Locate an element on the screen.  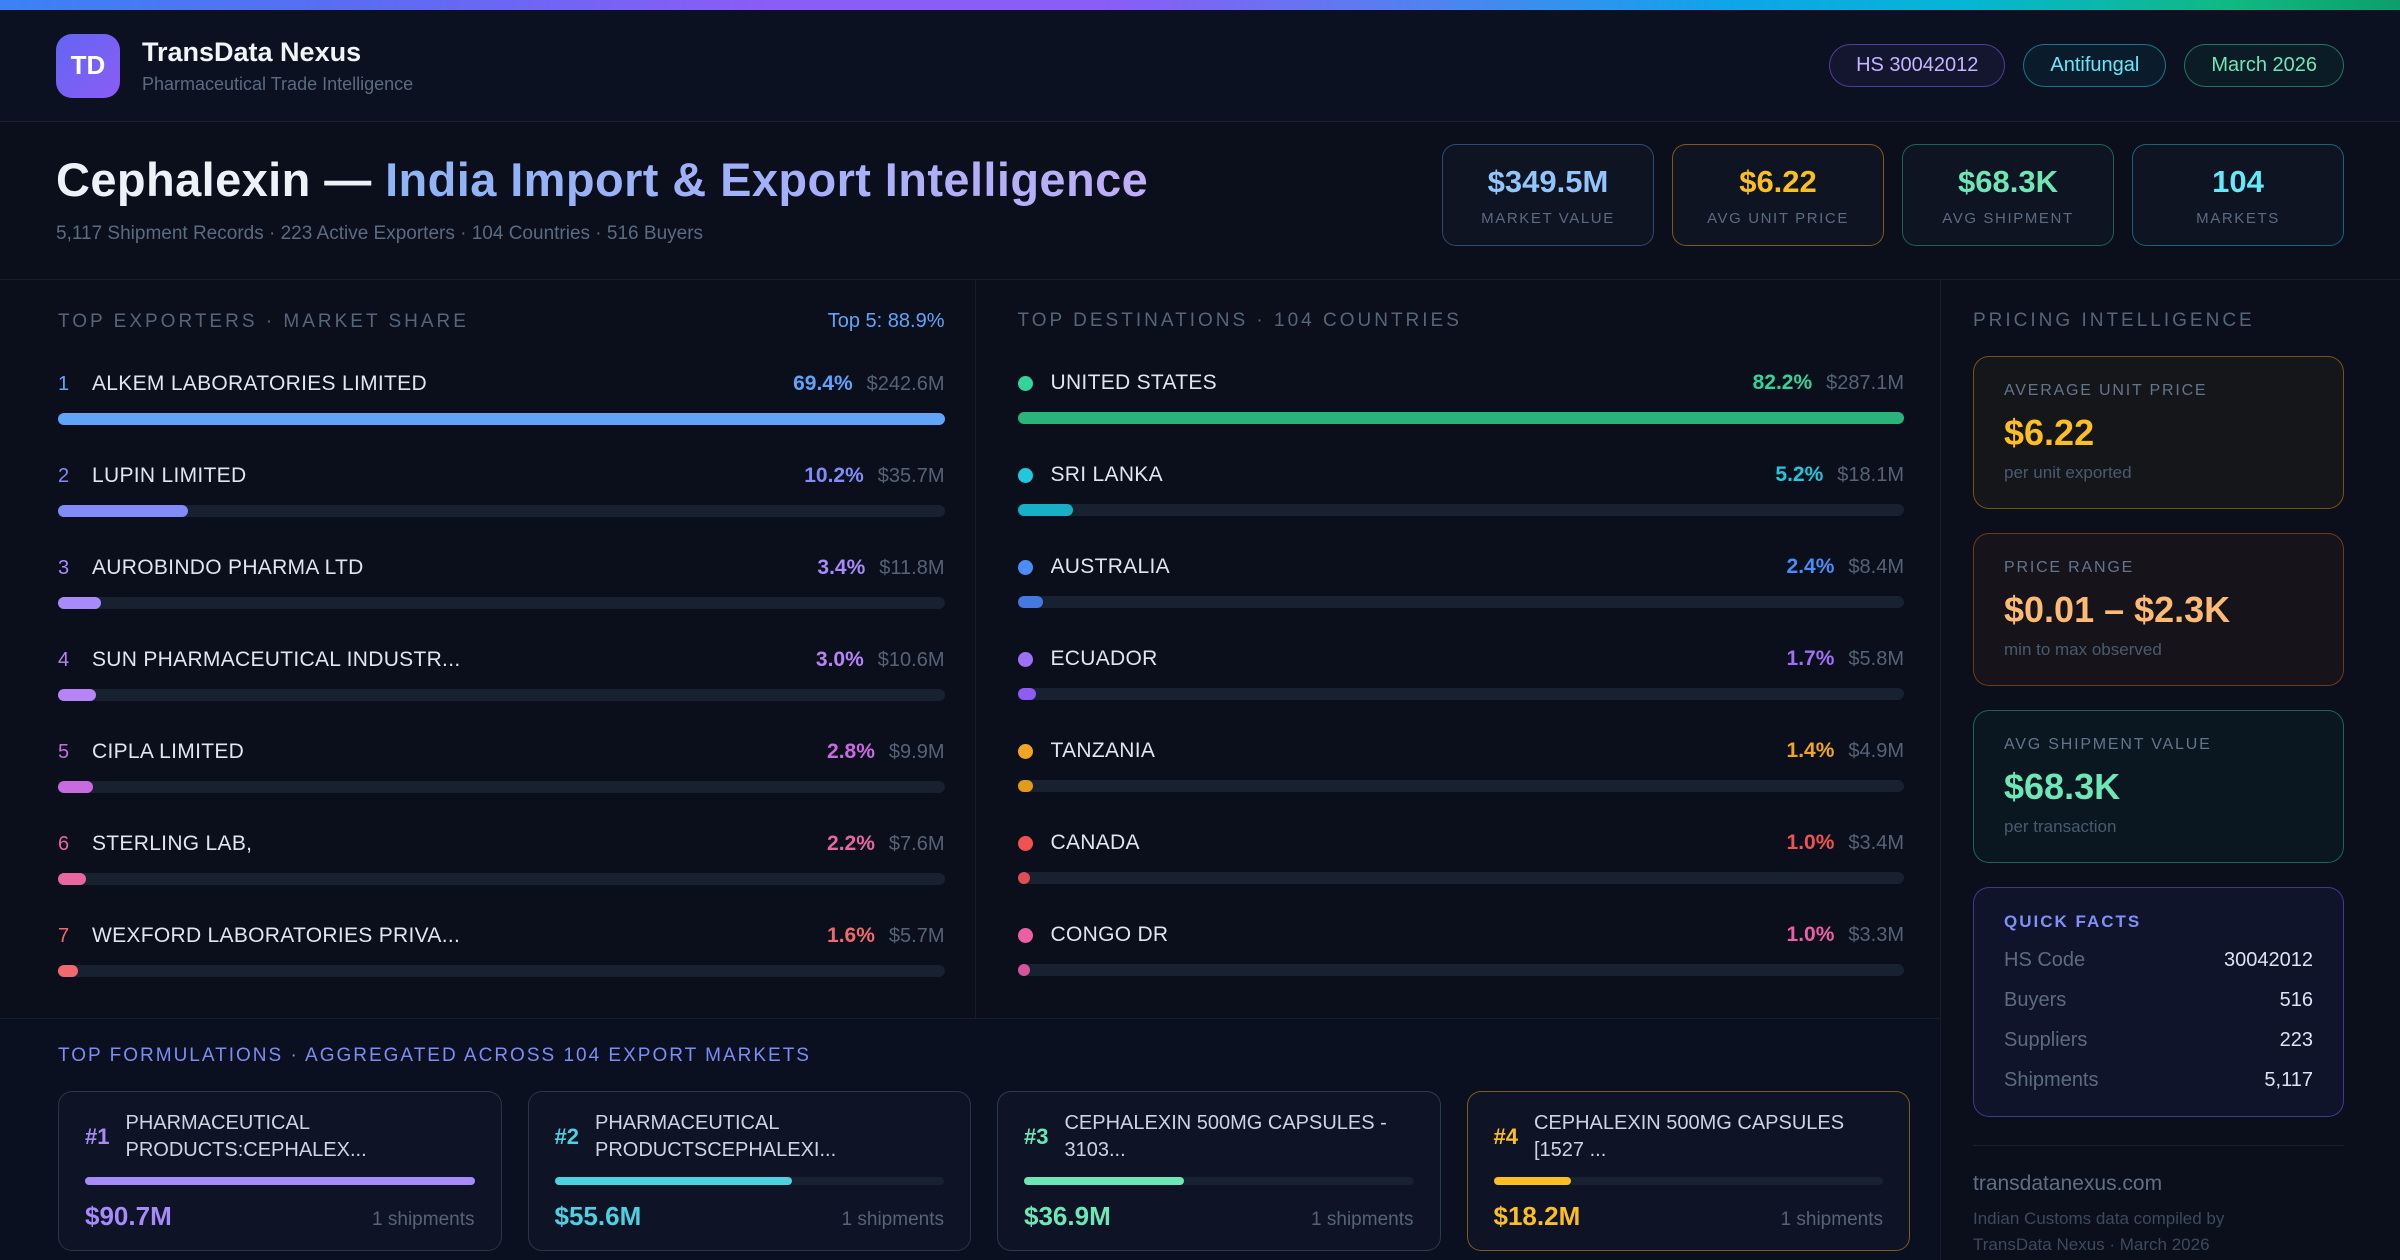
pricing-card-label: PRICE RANGE is located at coordinates (2069, 567).